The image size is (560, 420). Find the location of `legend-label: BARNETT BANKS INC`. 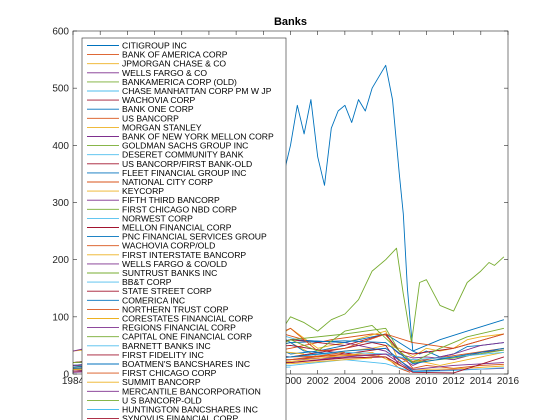

legend-label: BARNETT BANKS INC is located at coordinates (166, 346).